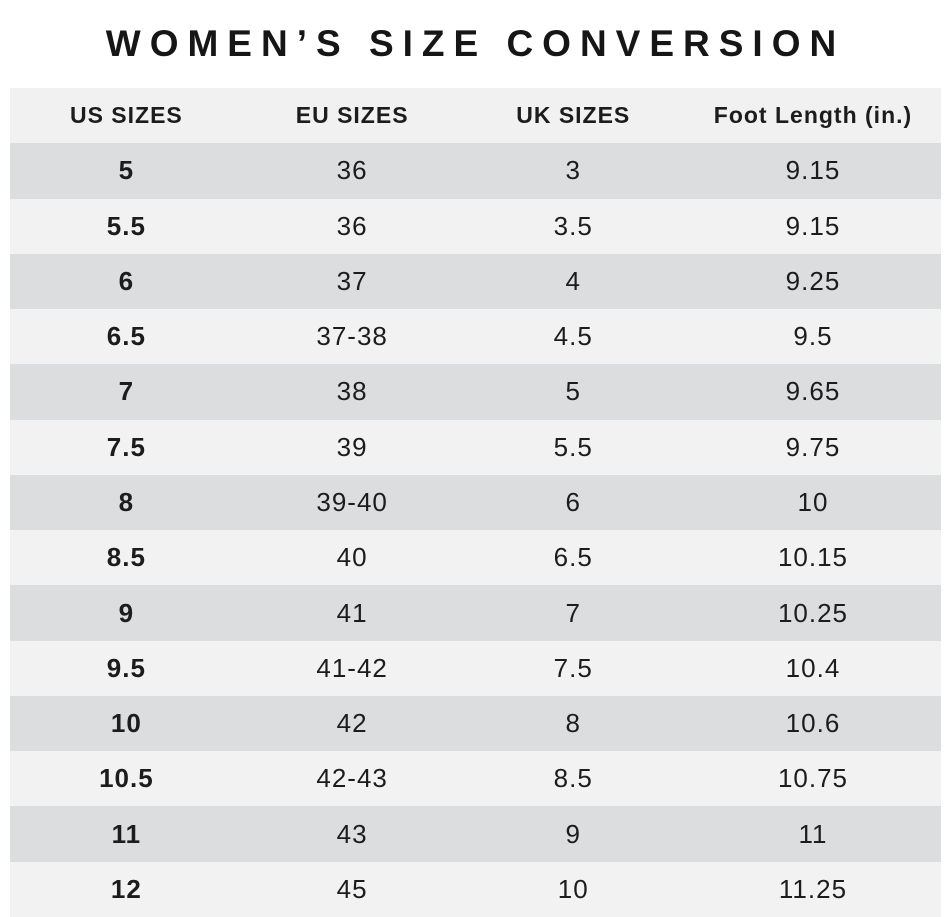  Describe the element at coordinates (573, 170) in the screenshot. I see `table-cell: 3` at that location.